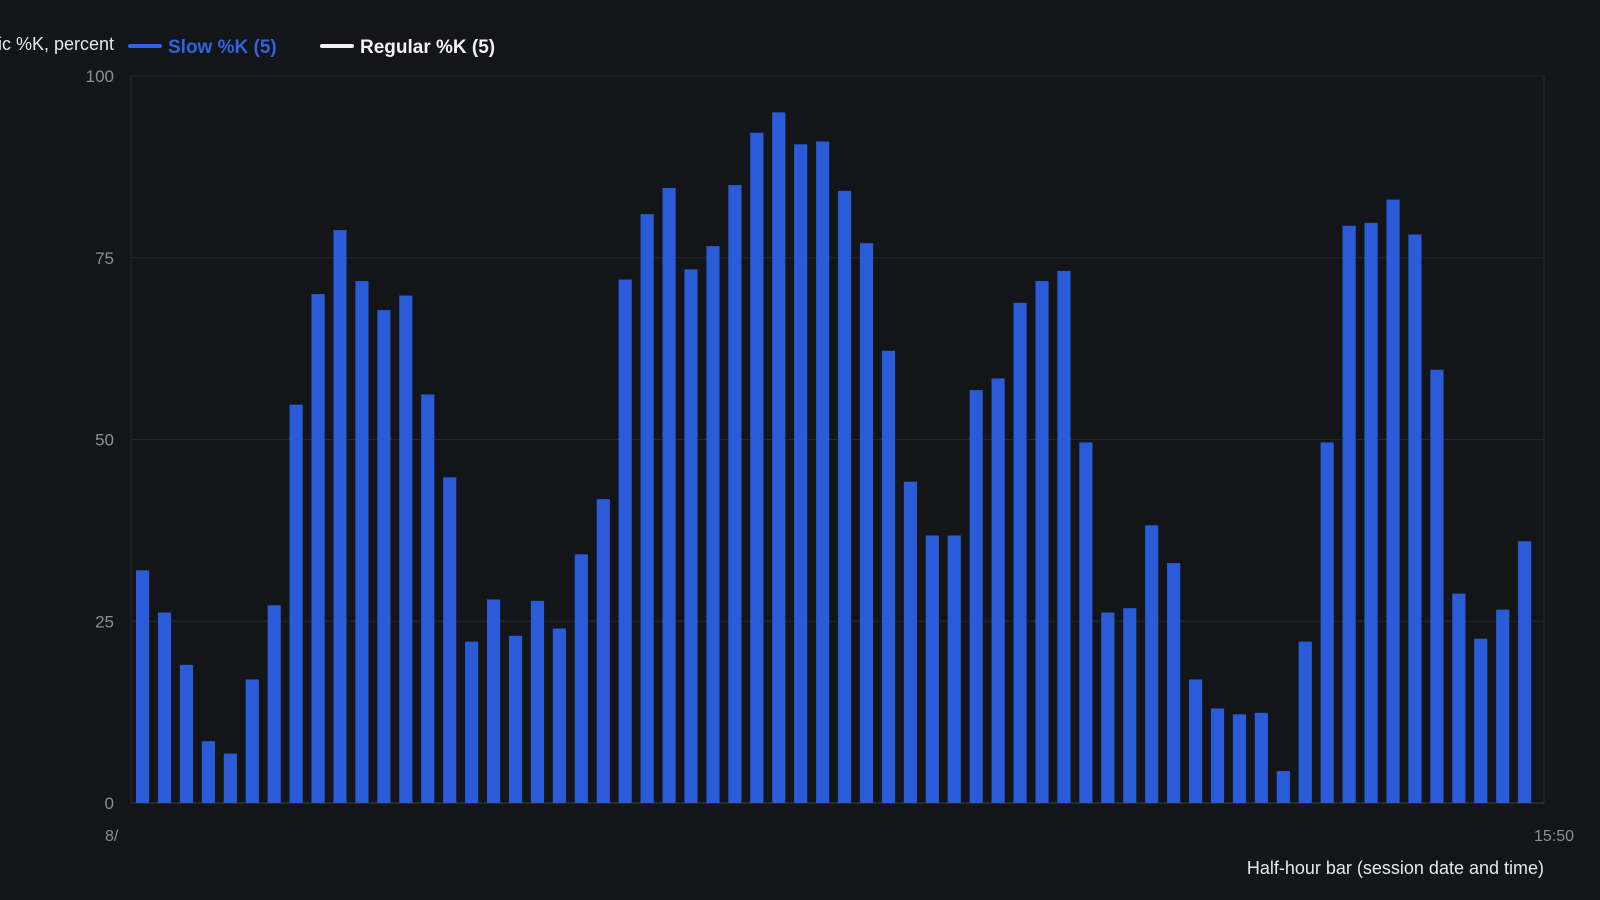 The image size is (1600, 900). I want to click on legend: Slow %K (5) Regular %K (5), so click(311, 47).